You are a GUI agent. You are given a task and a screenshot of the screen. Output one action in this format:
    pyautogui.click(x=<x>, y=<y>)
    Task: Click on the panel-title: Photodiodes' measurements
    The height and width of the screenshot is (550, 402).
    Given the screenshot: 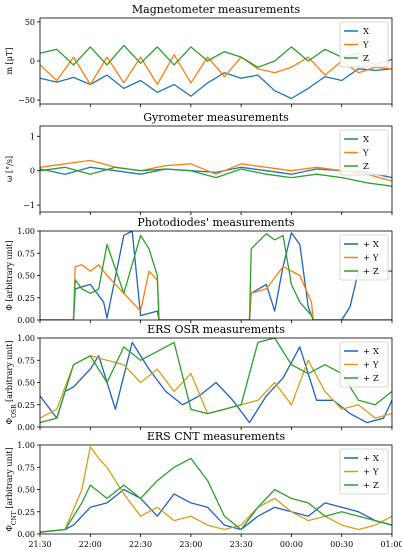 What is the action you would take?
    pyautogui.click(x=215, y=222)
    